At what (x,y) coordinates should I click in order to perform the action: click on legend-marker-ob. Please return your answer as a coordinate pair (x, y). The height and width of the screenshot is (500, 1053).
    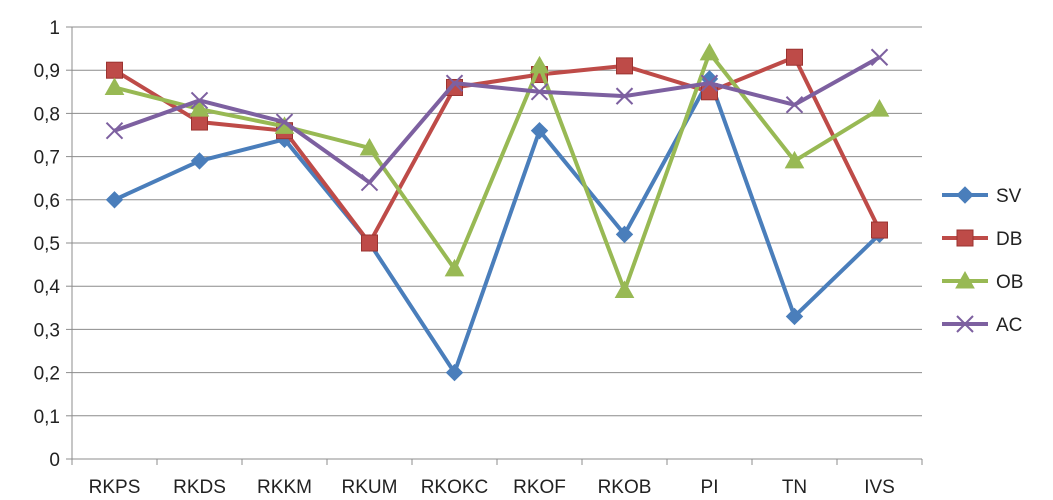
    Looking at the image, I should click on (965, 279).